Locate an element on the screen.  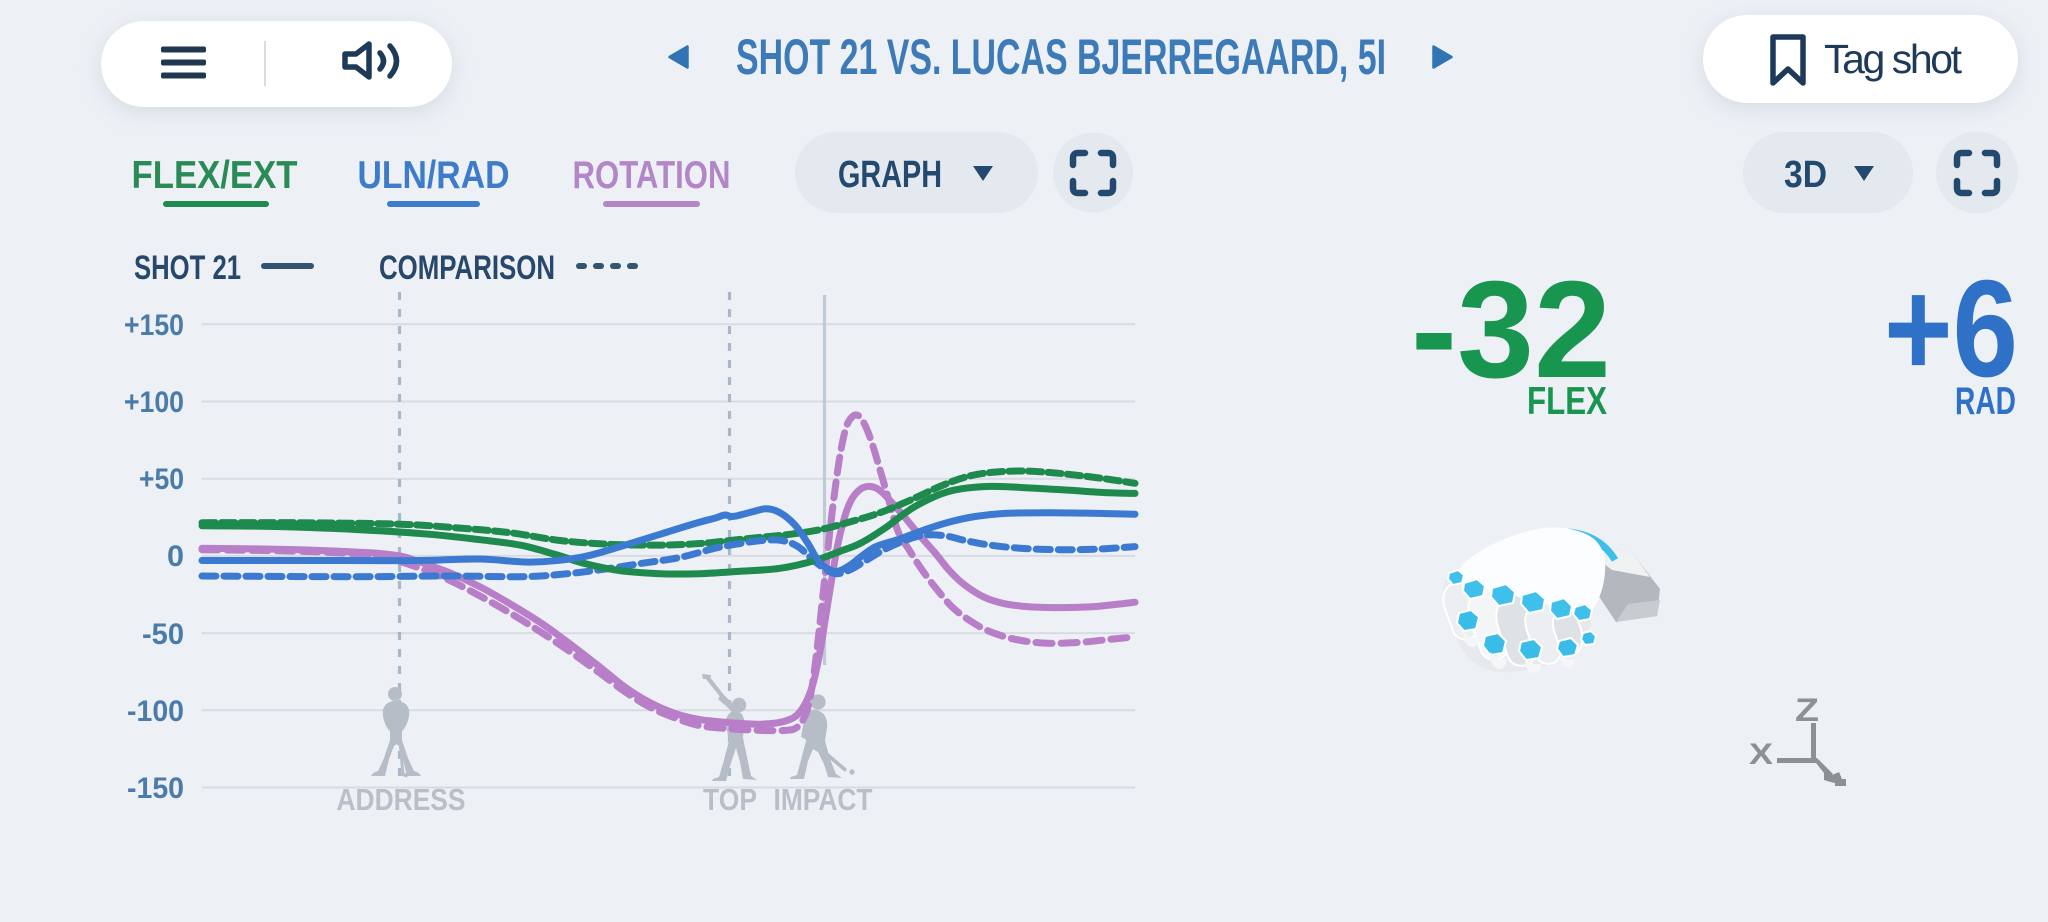
svg-text: Tag shot is located at coordinates (1893, 59).